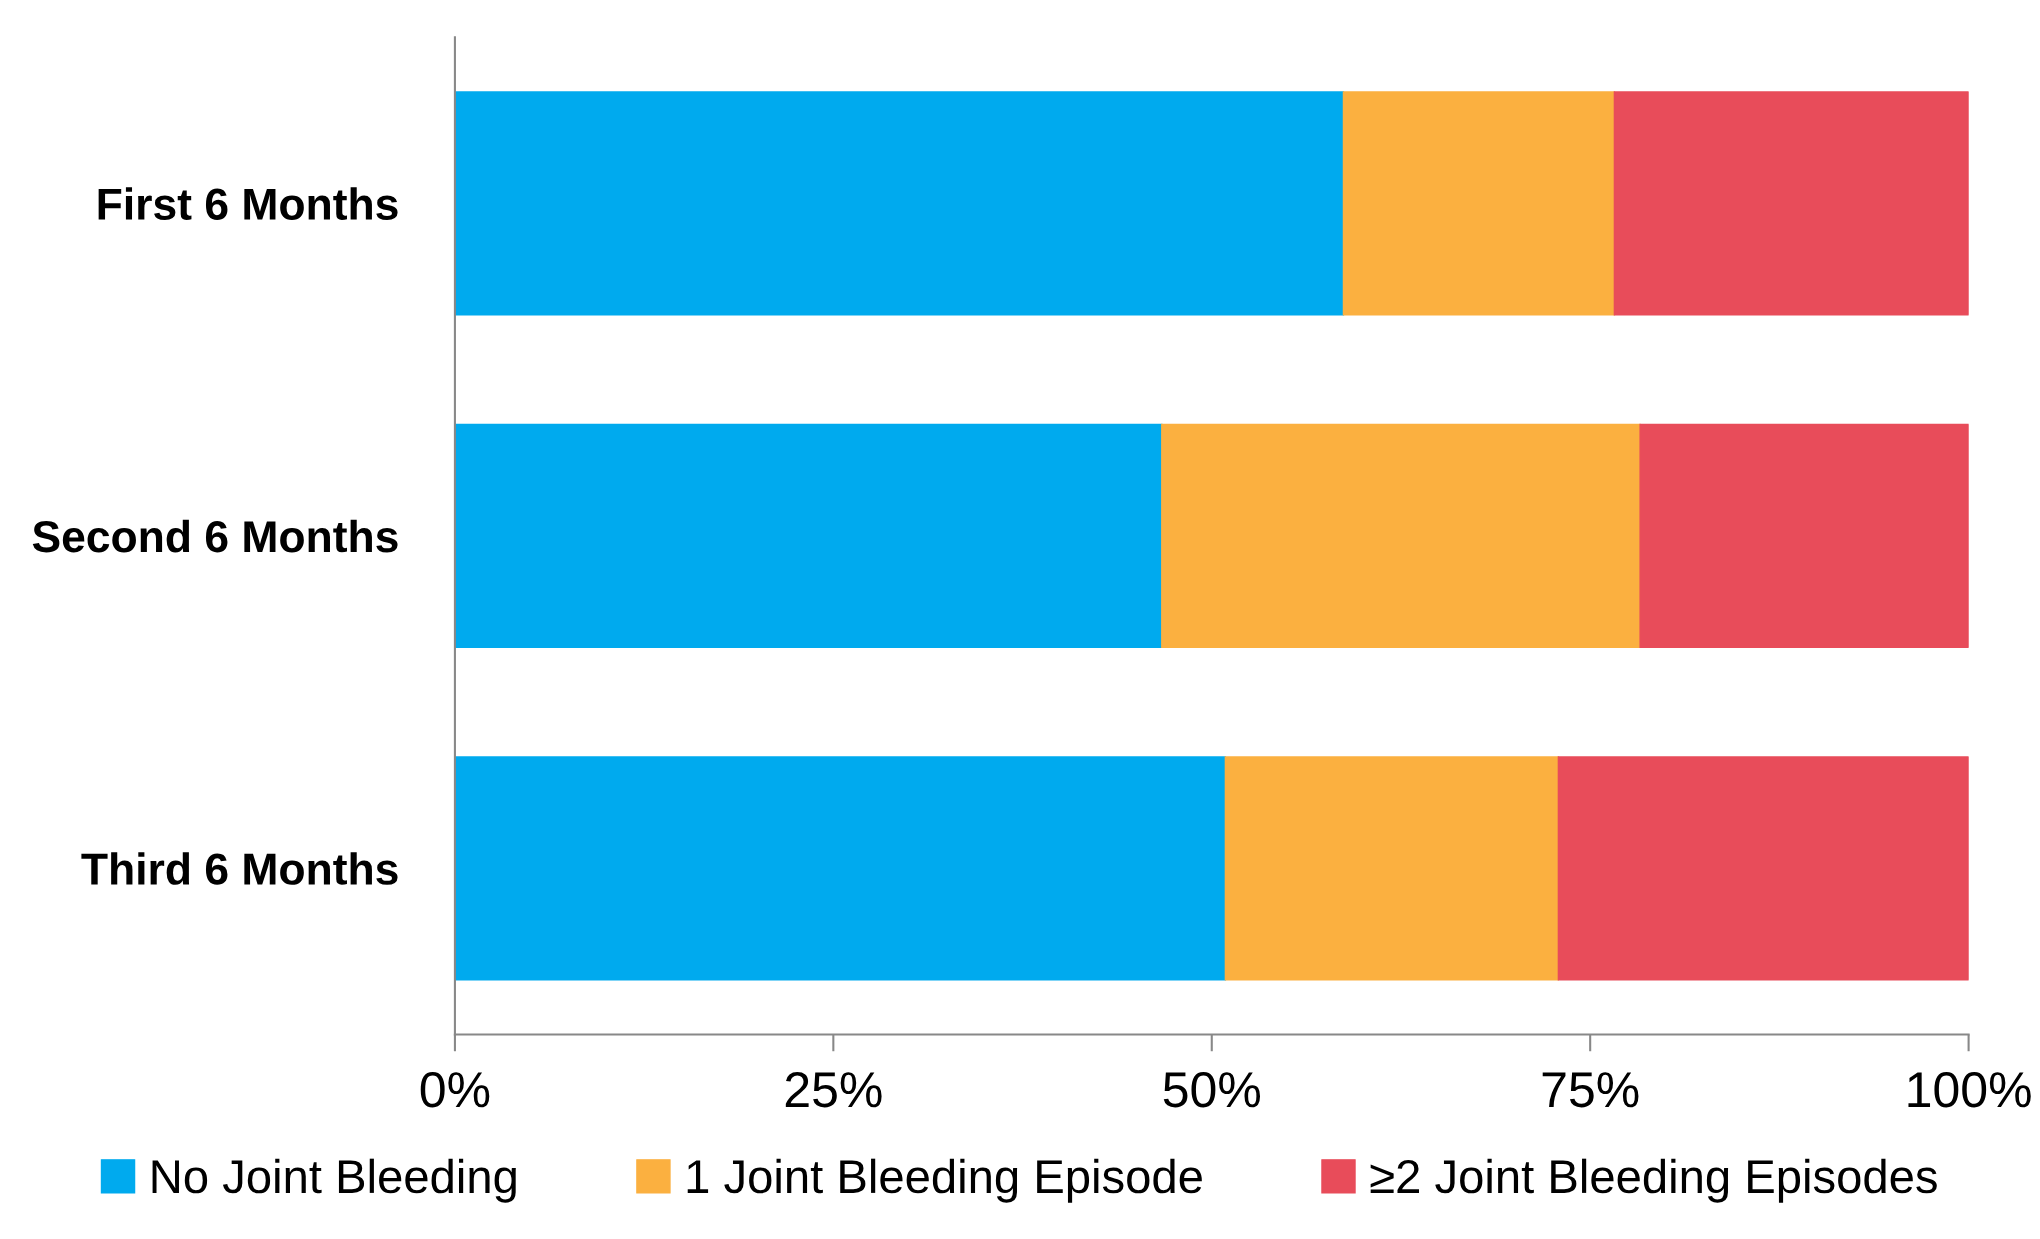  I want to click on x-tick-label: 50%, so click(1212, 1090).